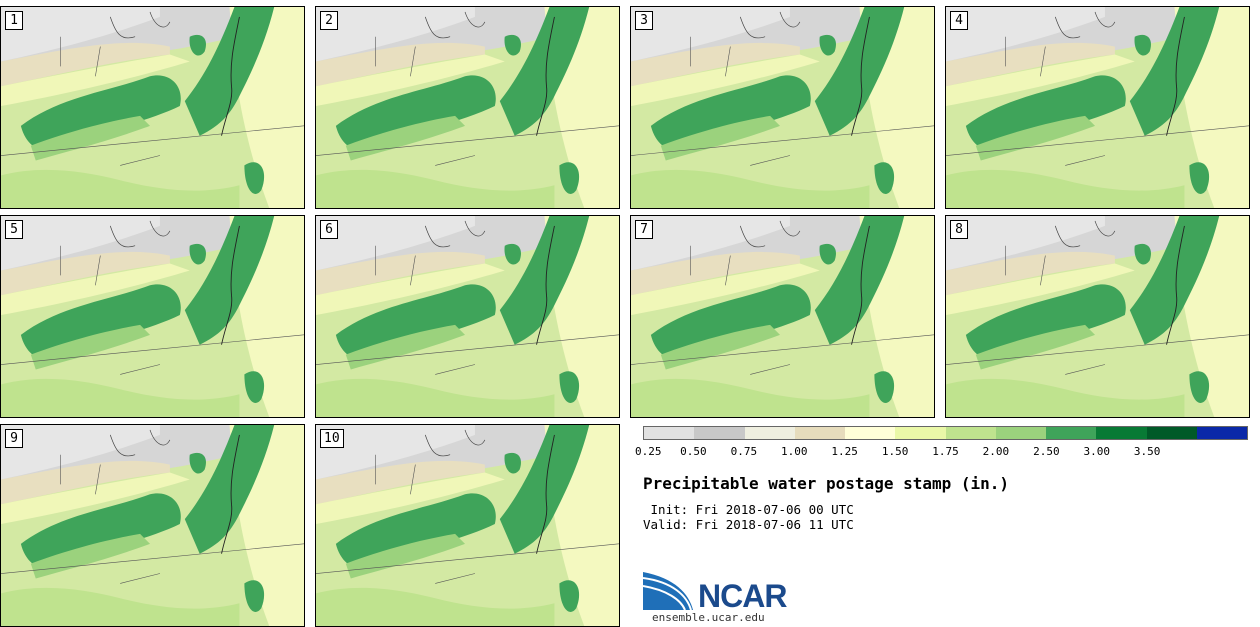  I want to click on ensemble-member-panel-1: 1, so click(152, 107).